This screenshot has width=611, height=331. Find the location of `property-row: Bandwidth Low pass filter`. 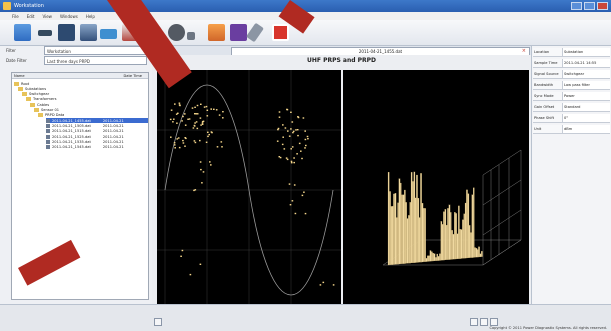

property-row: Bandwidth Low pass filter is located at coordinates (571, 85).